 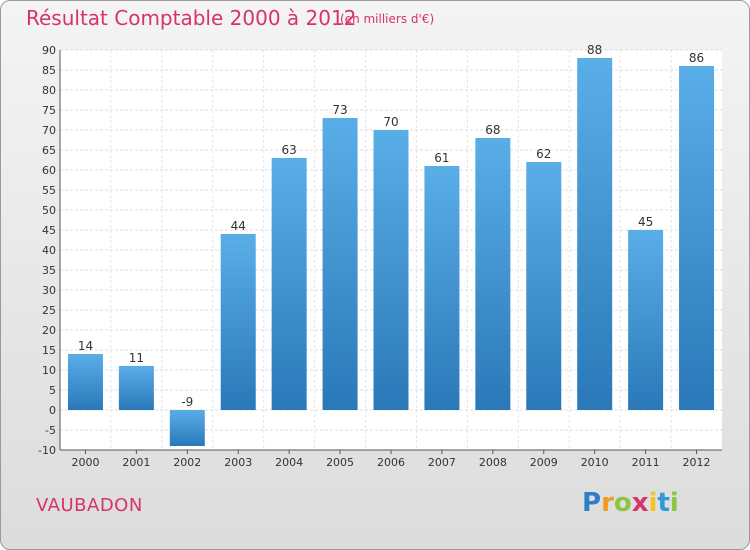 What do you see at coordinates (493, 462) in the screenshot?
I see `x-tick-label: 2008` at bounding box center [493, 462].